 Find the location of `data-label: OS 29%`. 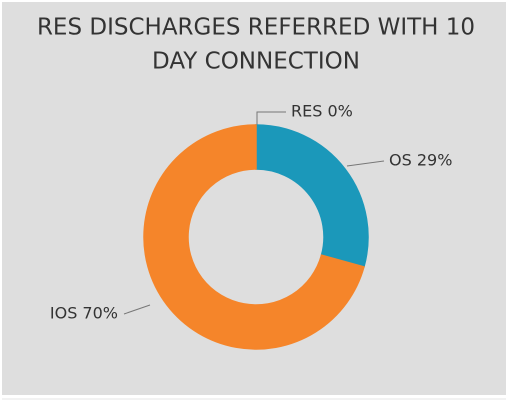

data-label: OS 29% is located at coordinates (420, 160).